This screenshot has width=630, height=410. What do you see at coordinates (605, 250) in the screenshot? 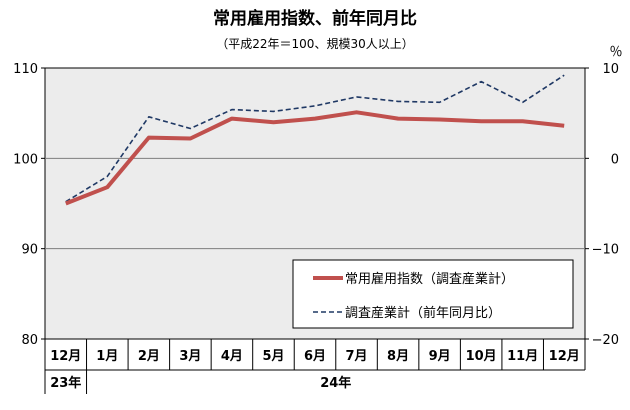
I see `right-tick-label: −10` at bounding box center [605, 250].